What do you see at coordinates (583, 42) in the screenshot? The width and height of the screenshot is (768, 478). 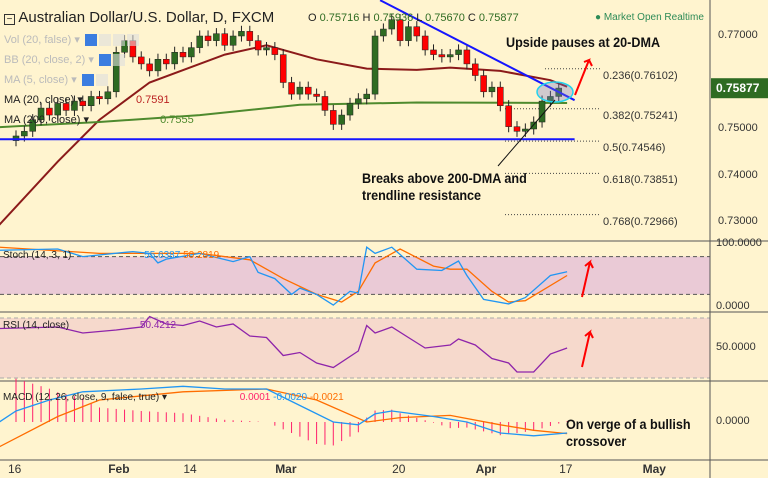 I see `annotation-upside: Upside pauses at 20-DMA` at bounding box center [583, 42].